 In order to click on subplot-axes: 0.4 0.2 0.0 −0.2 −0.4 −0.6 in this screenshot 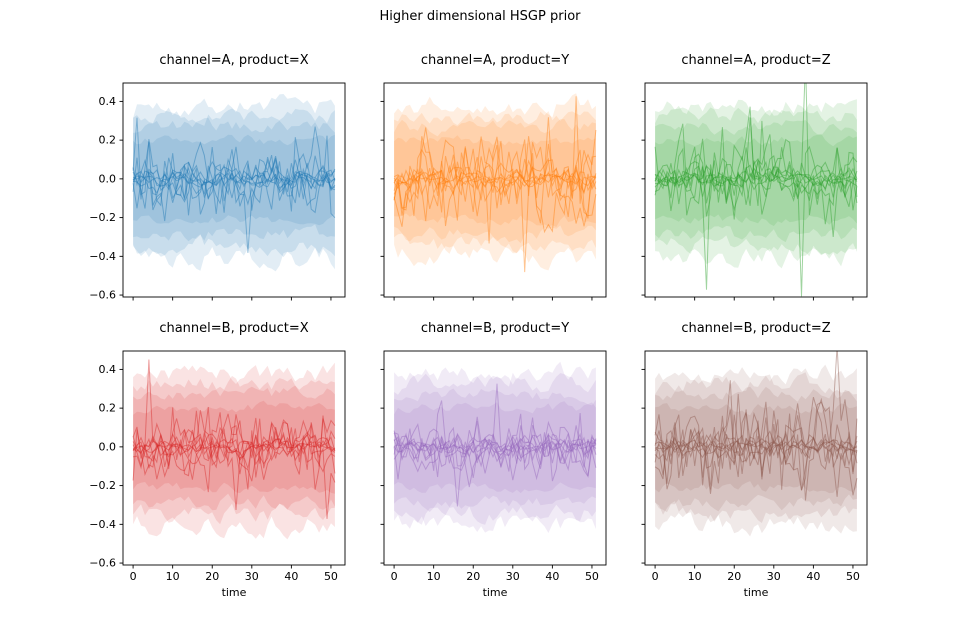, I will do `click(217, 192)`.